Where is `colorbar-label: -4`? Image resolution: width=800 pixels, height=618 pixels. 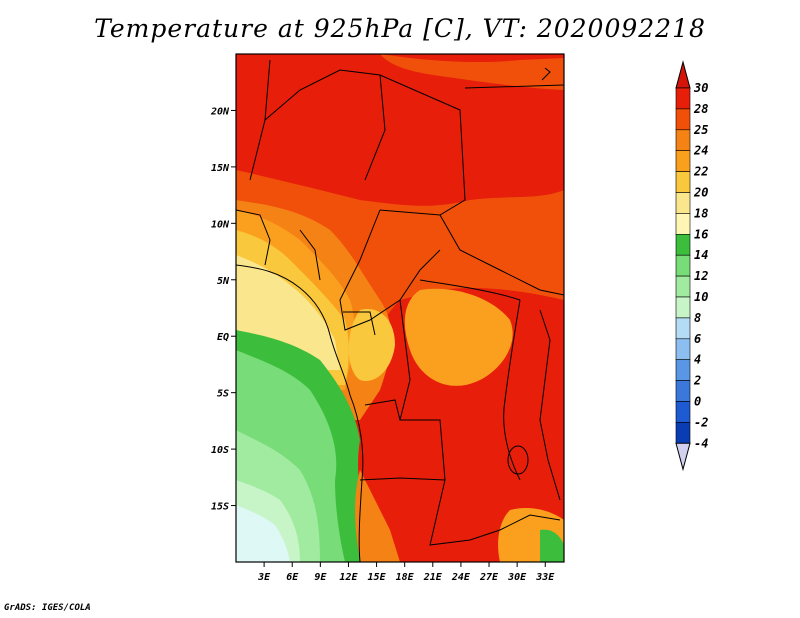 colorbar-label: -4 is located at coordinates (701, 443).